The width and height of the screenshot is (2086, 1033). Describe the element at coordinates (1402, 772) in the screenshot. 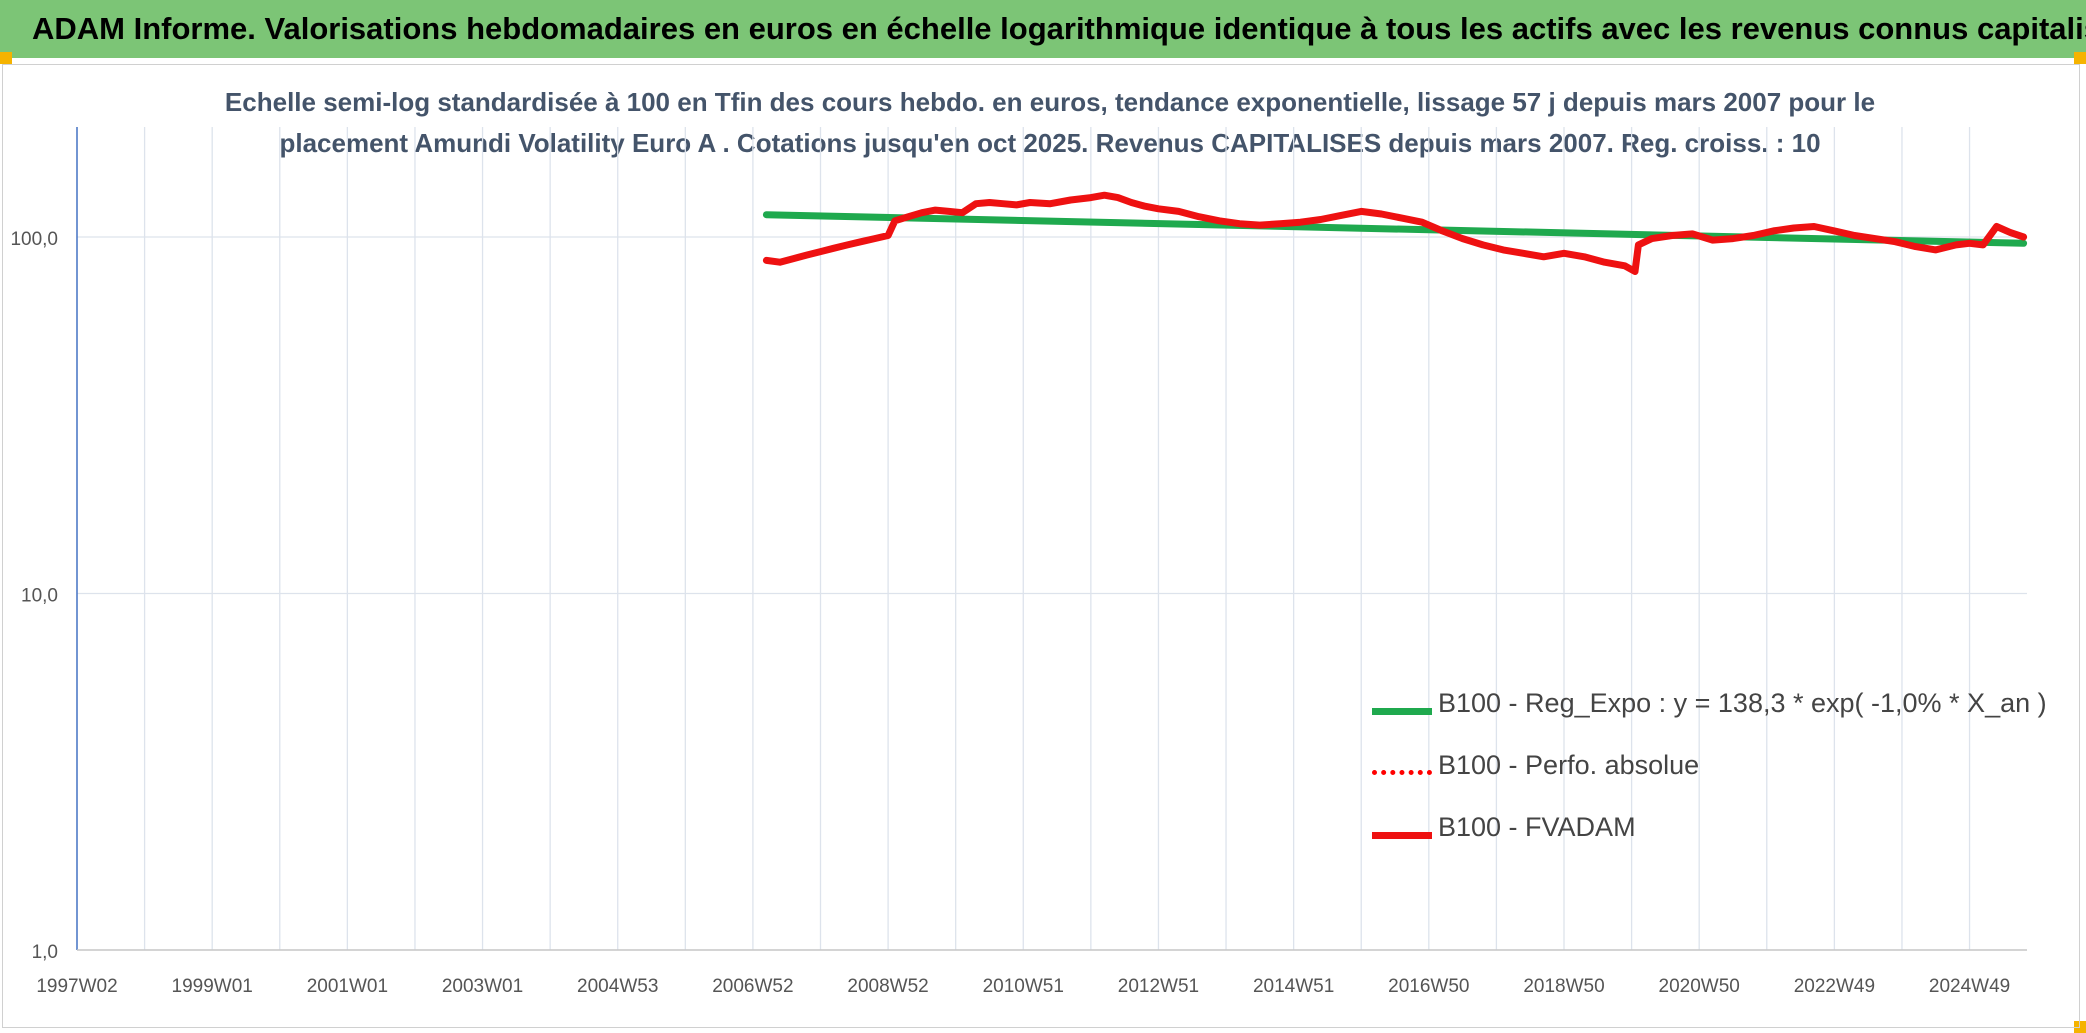

I see `legend-swatch-absolute-performance` at that location.